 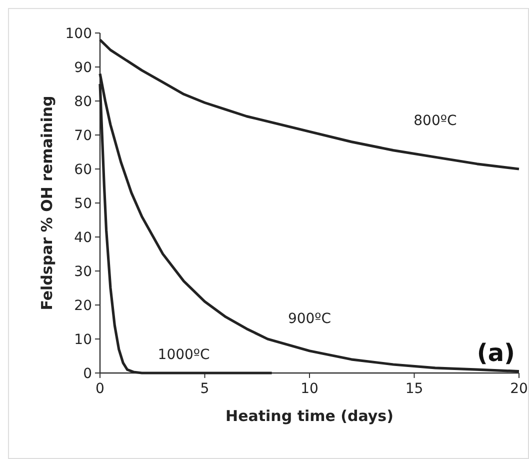 What do you see at coordinates (87, 374) in the screenshot?
I see `y-tick-label: 0` at bounding box center [87, 374].